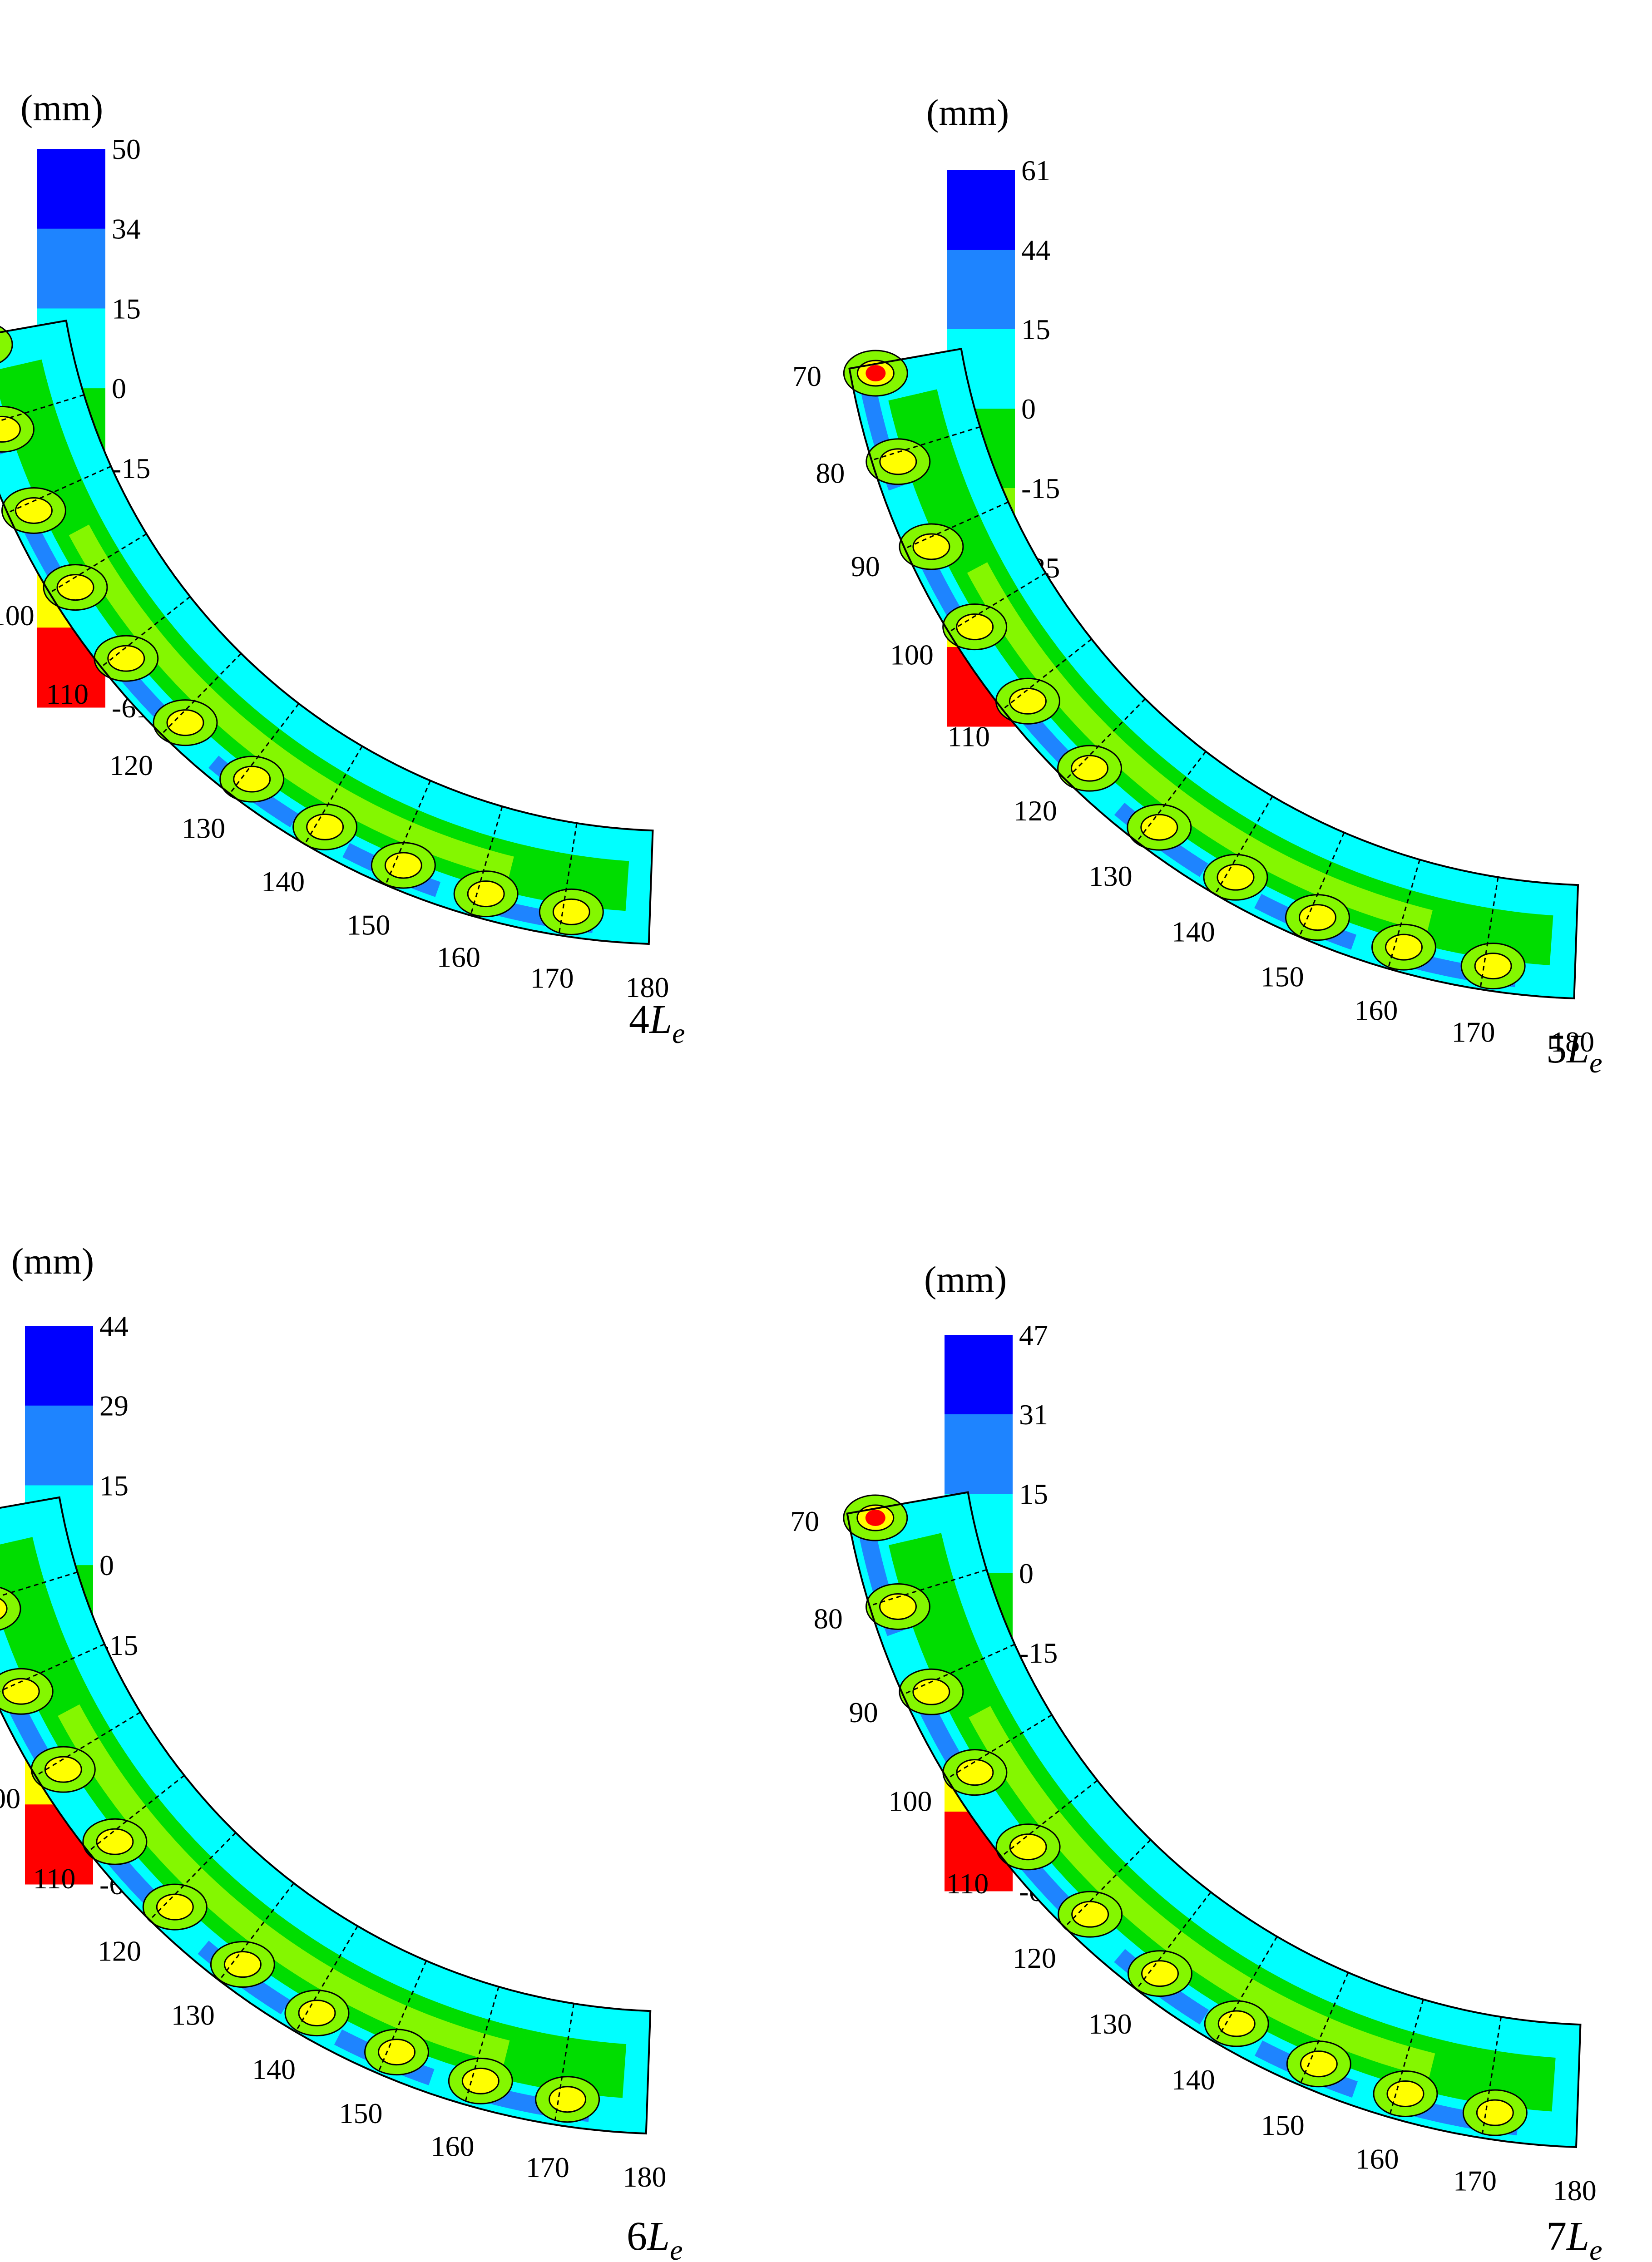  Describe the element at coordinates (1376, 1010) in the screenshot. I see `angle-label: 160` at that location.